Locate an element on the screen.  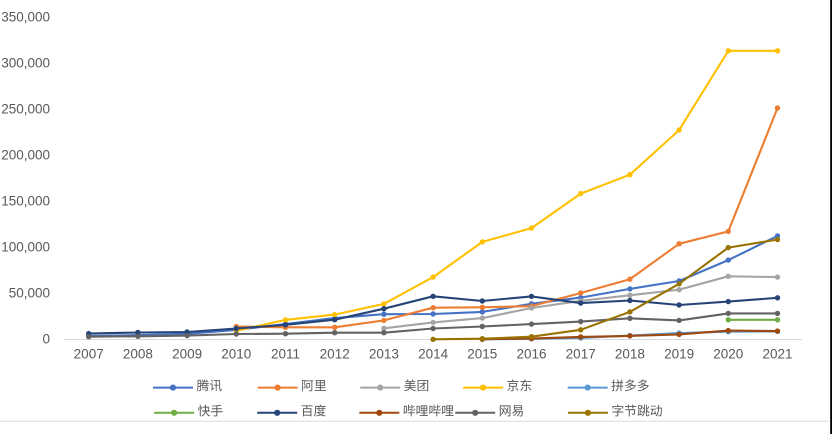
svg-text: 2010 is located at coordinates (236, 354).